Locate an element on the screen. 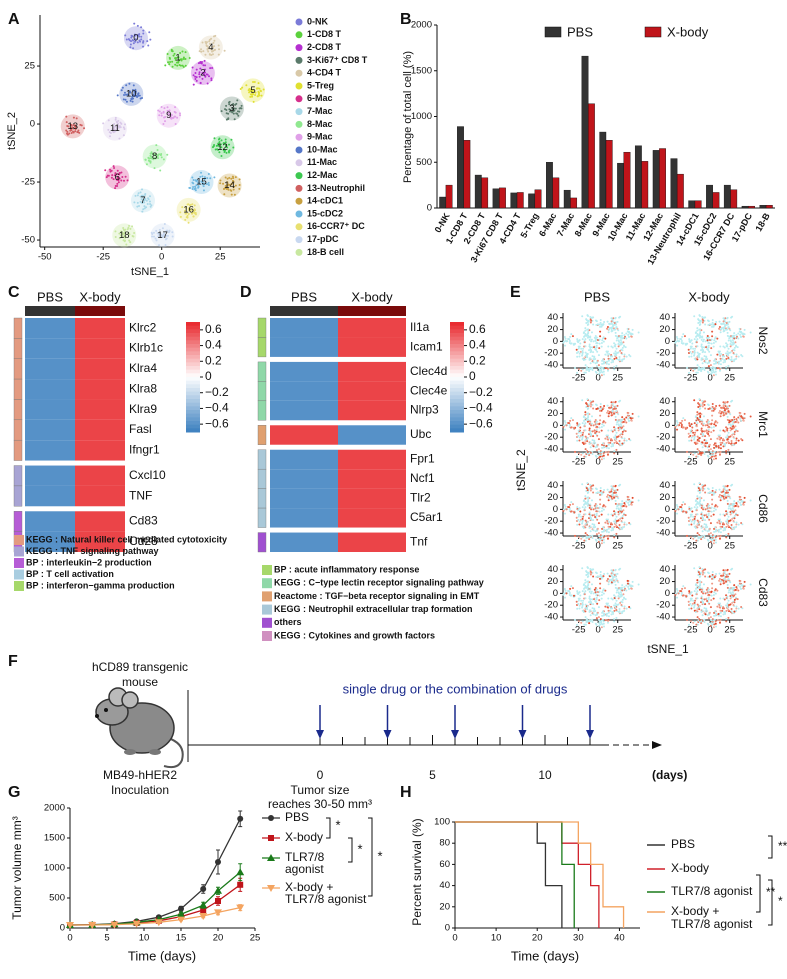 The image size is (787, 979). row-label: Ubc is located at coordinates (420, 434).